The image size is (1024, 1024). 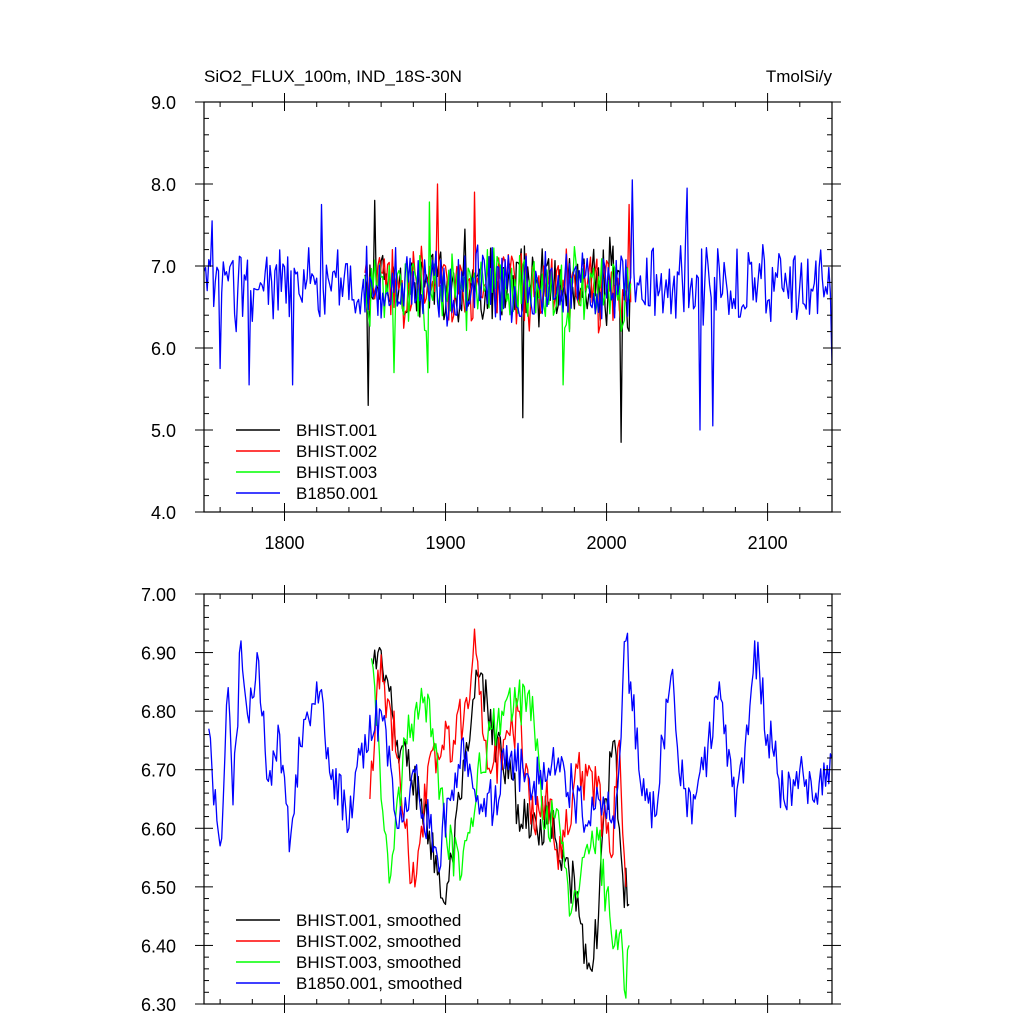 I want to click on y-tick-label: 5.0, so click(x=163, y=431).